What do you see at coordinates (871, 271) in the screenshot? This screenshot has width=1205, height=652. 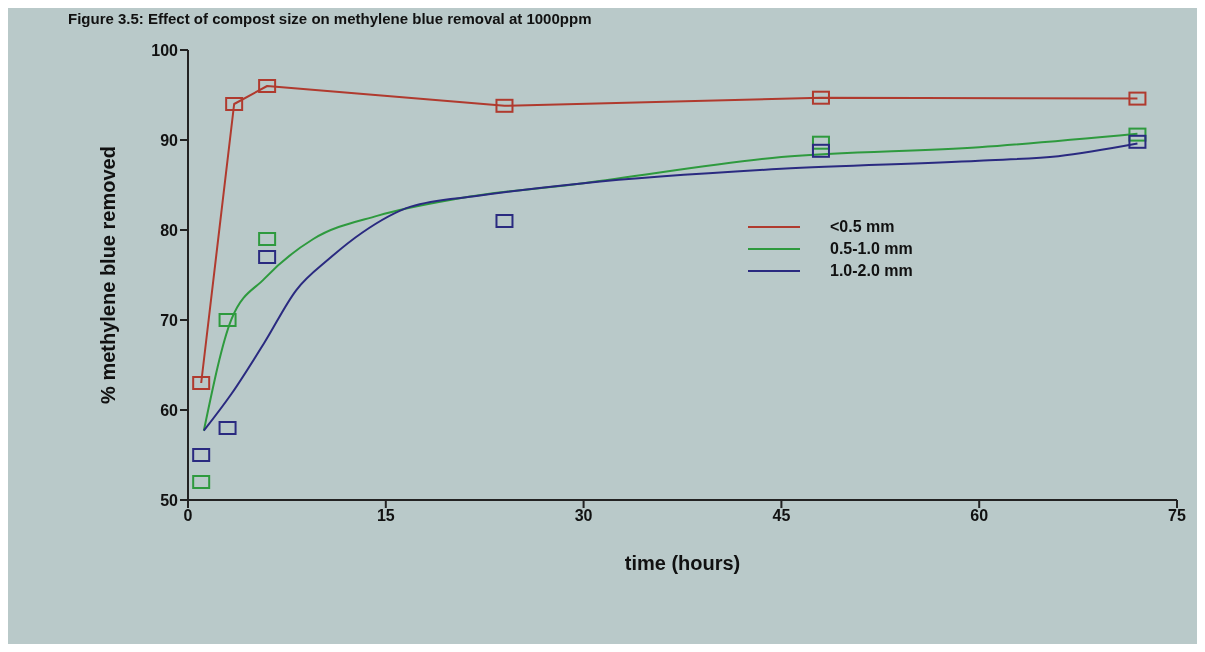 I see `legend-label: 1.0-2.0 mm` at bounding box center [871, 271].